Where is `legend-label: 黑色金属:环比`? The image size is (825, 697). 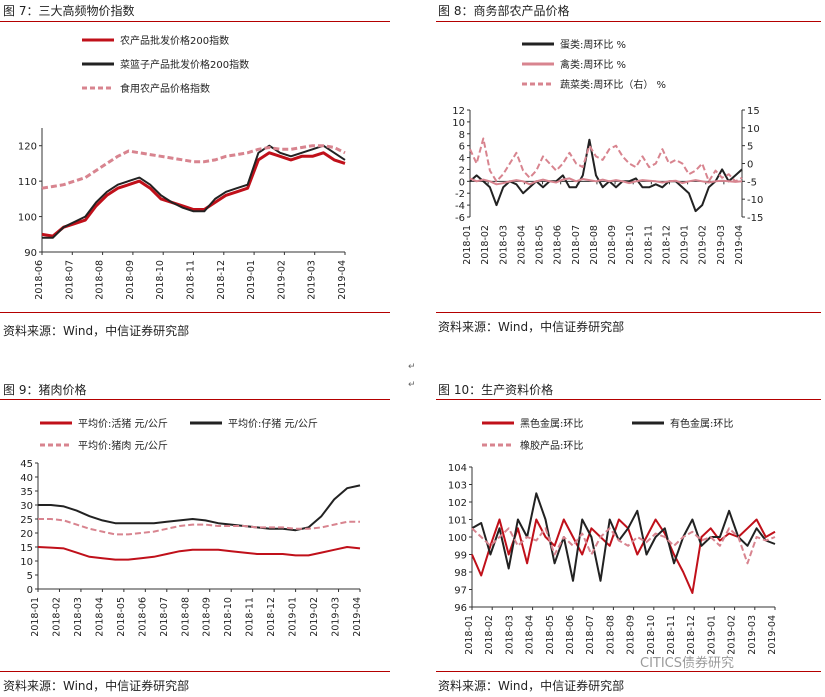 legend-label: 黑色金属:环比 is located at coordinates (551, 423).